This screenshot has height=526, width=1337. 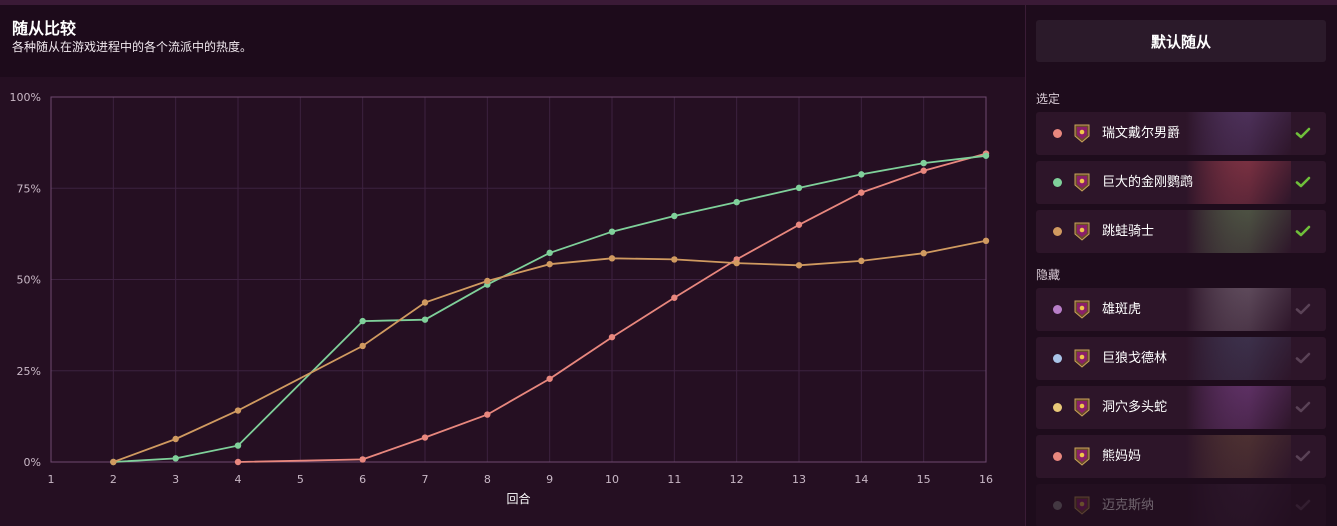 What do you see at coordinates (1181, 309) in the screenshot?
I see `minion-row: 雄斑虎` at bounding box center [1181, 309].